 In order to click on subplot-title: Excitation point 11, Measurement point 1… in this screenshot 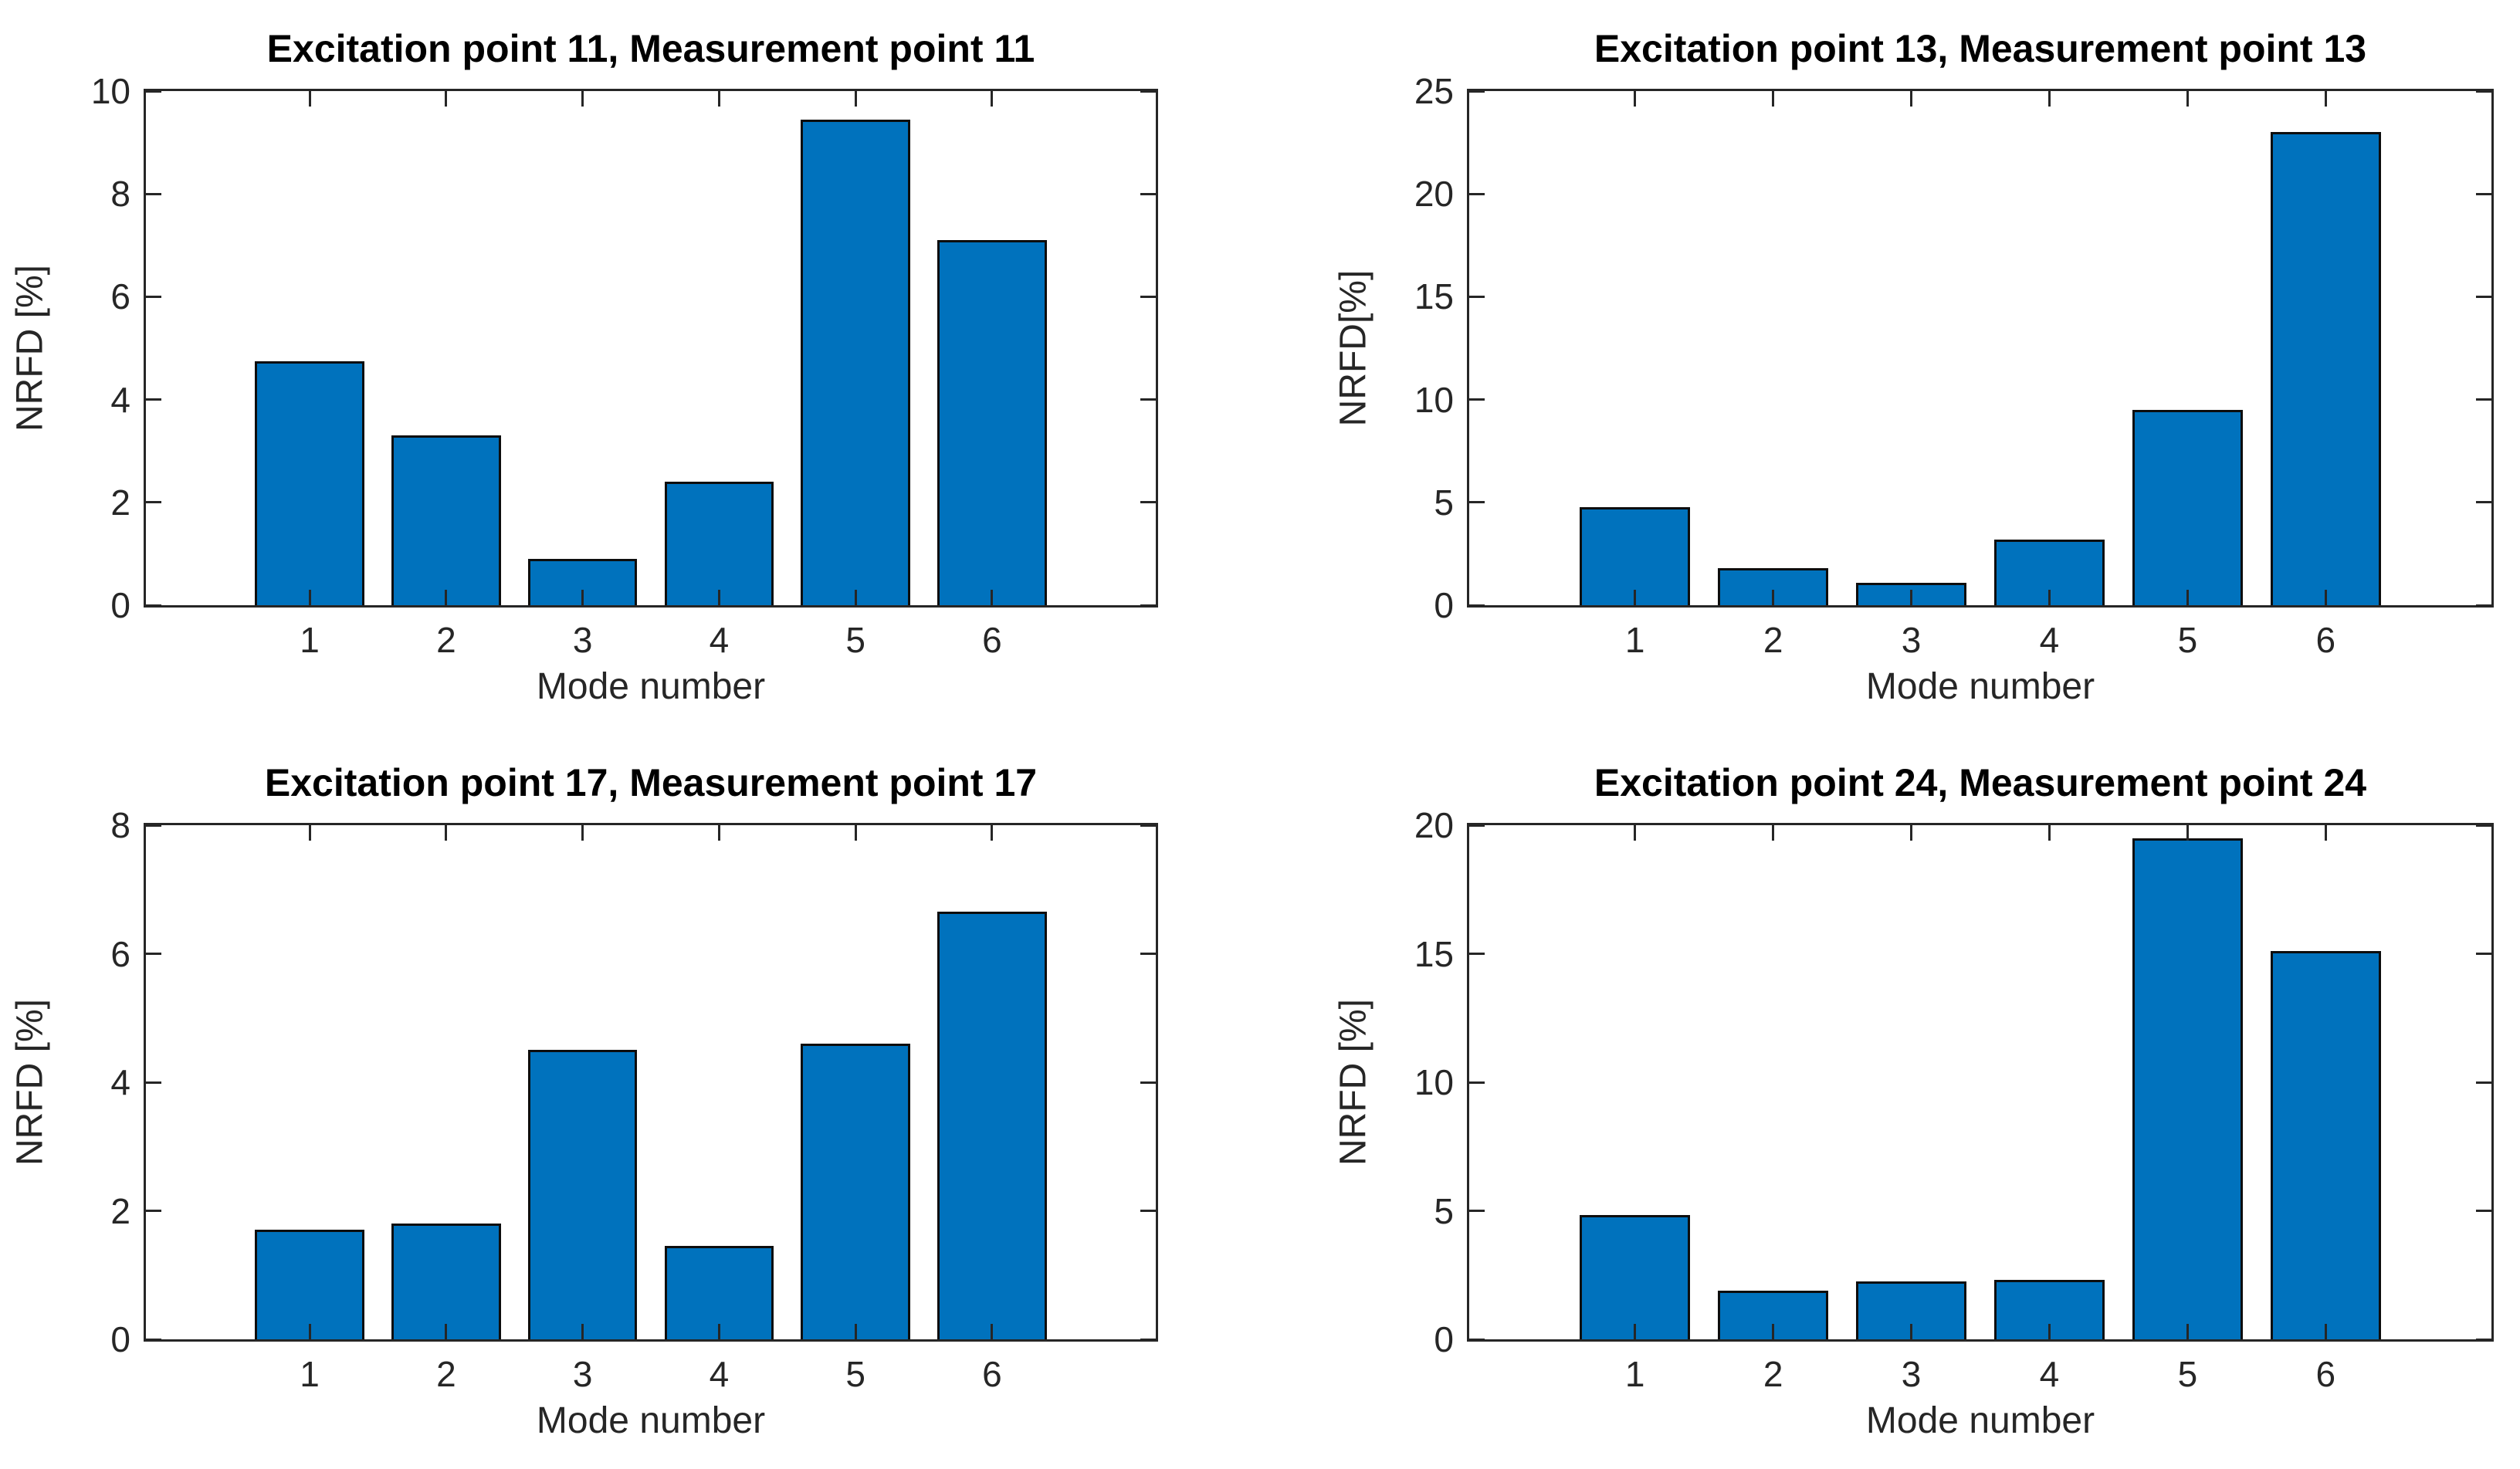, I will do `click(650, 48)`.